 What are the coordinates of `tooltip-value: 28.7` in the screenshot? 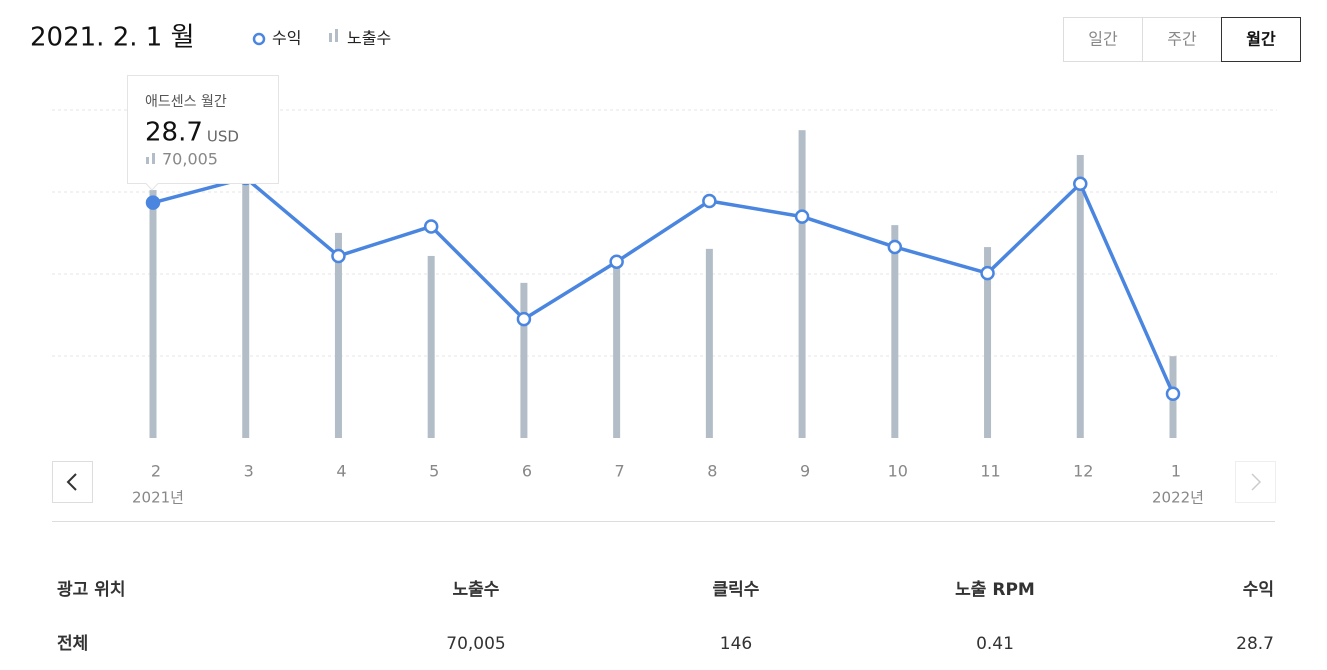 It's located at (174, 133).